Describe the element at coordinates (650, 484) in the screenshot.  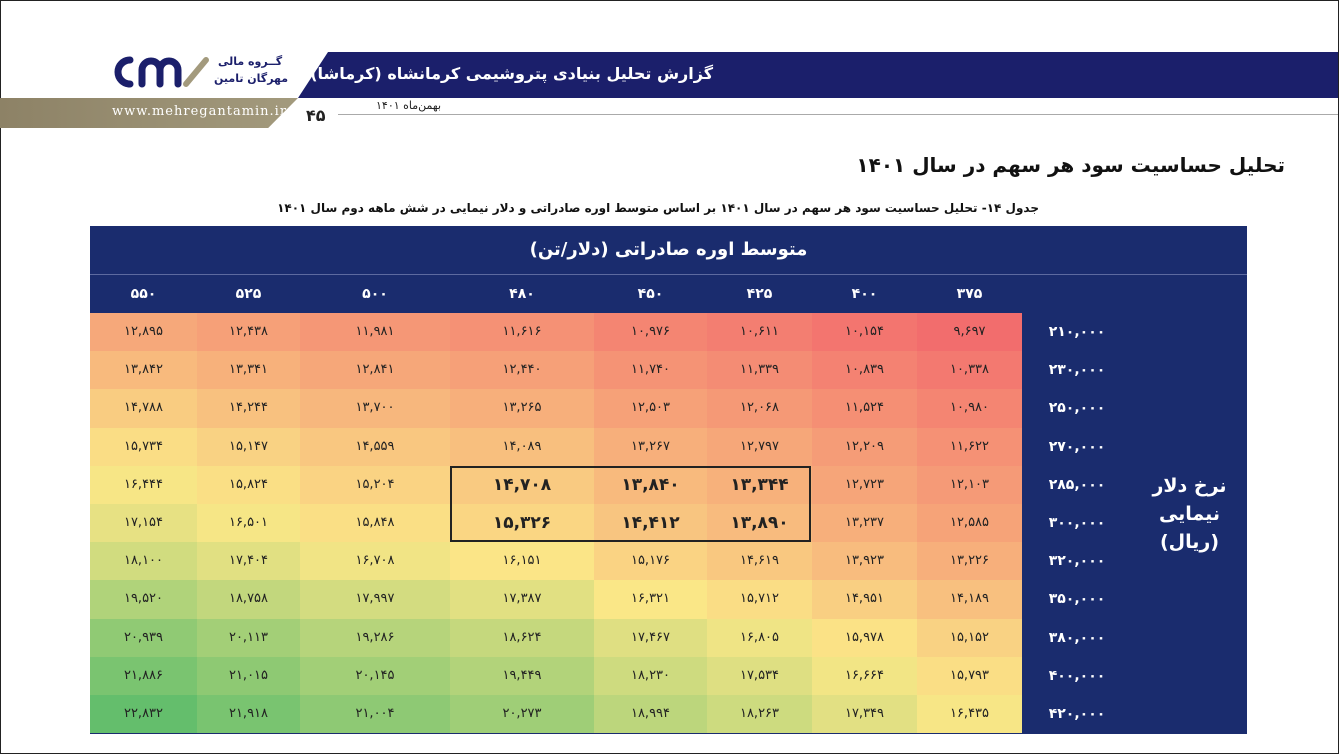
I see `table-cell: ۱۳,۸۴۰` at that location.